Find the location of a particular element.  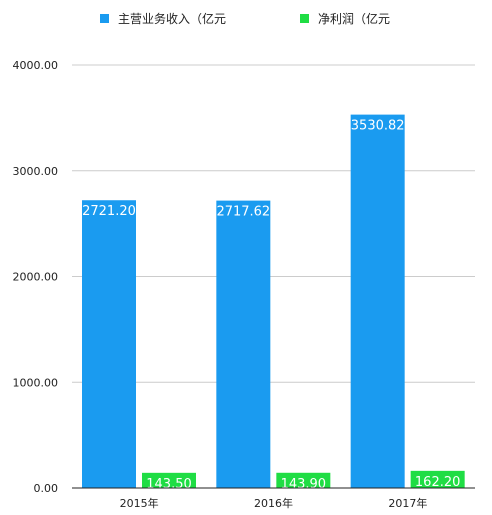

legend-label: 净利润（亿元 is located at coordinates (354, 18).